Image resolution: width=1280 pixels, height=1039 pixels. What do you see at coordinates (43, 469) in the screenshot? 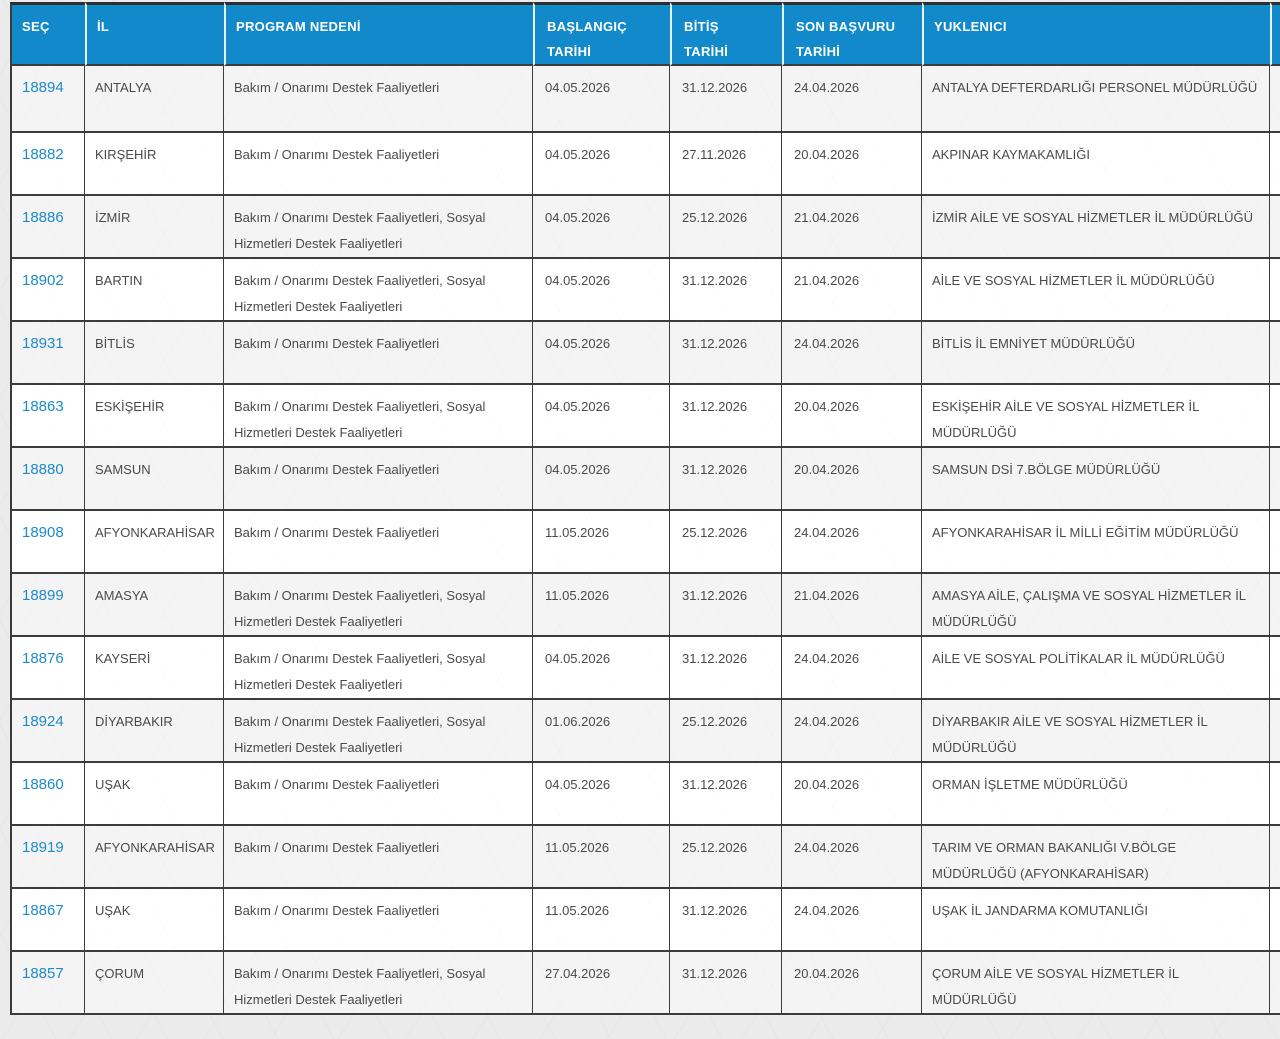
I see `program-id-link: 18880` at bounding box center [43, 469].